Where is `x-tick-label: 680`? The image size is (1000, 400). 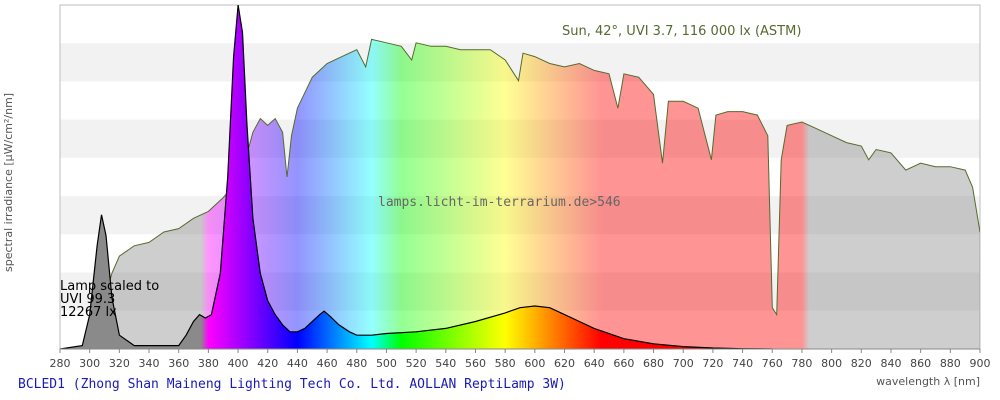
x-tick-label: 680 is located at coordinates (653, 363).